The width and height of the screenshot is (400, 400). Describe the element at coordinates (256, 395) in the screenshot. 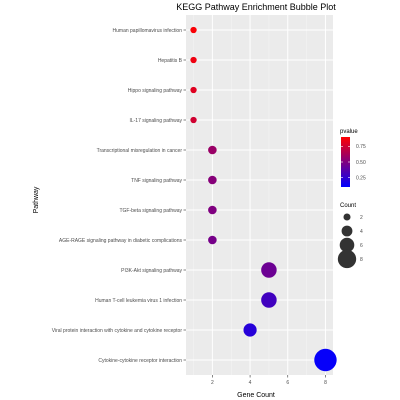

I see `x-axis-title: Gene Count` at that location.